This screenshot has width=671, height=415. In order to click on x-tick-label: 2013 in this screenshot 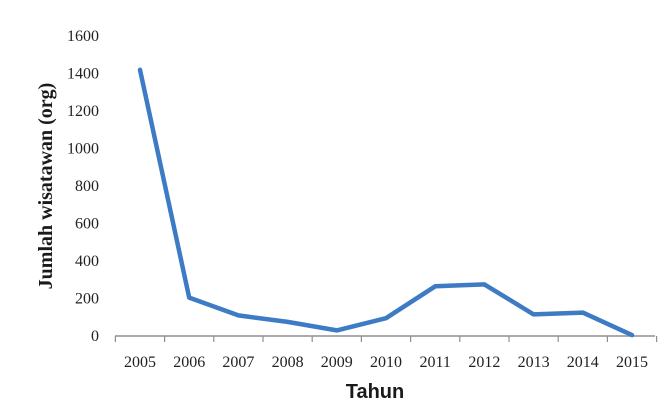, I will do `click(534, 362)`.